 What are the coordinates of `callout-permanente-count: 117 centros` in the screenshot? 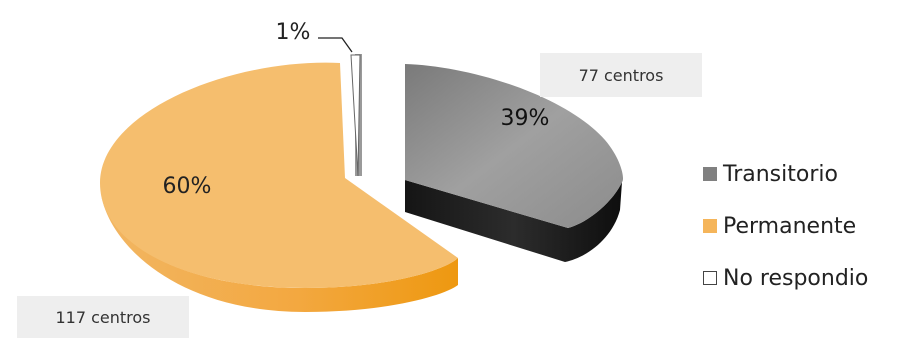 It's located at (103, 317).